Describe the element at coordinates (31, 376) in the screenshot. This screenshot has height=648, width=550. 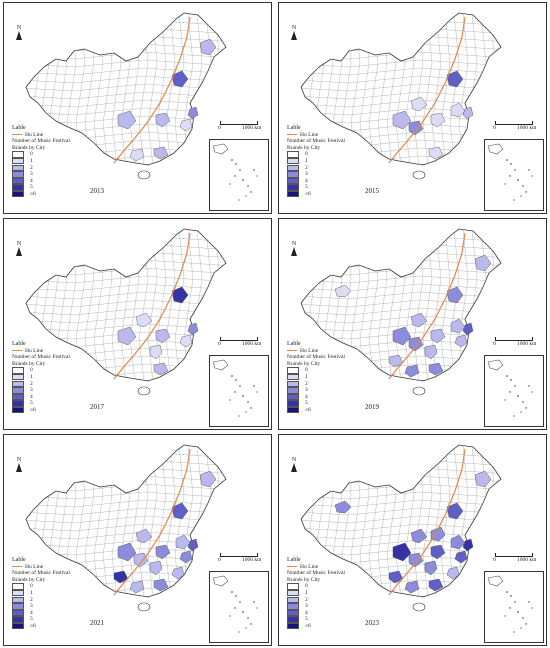
I see `legend-class-label: 1` at that location.